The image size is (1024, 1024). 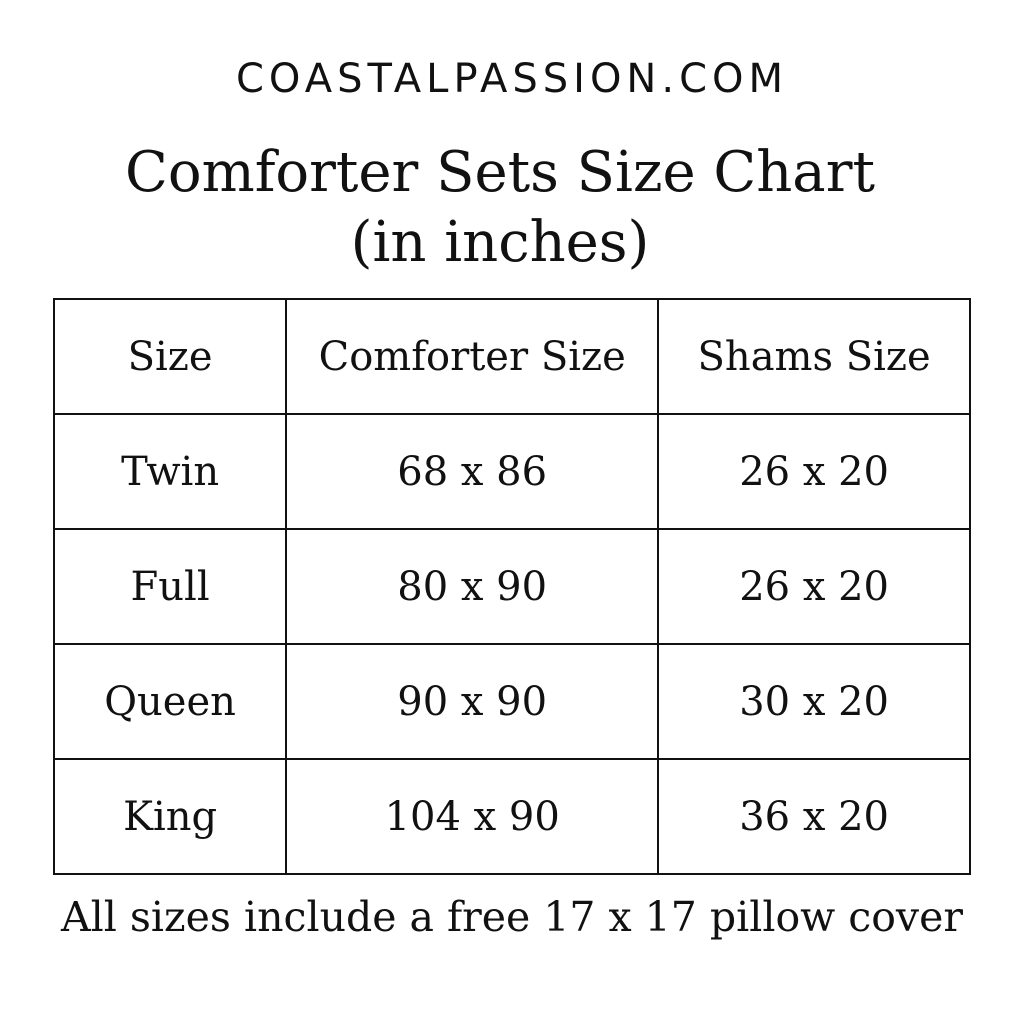 I want to click on cell-size: Full, so click(x=170, y=586).